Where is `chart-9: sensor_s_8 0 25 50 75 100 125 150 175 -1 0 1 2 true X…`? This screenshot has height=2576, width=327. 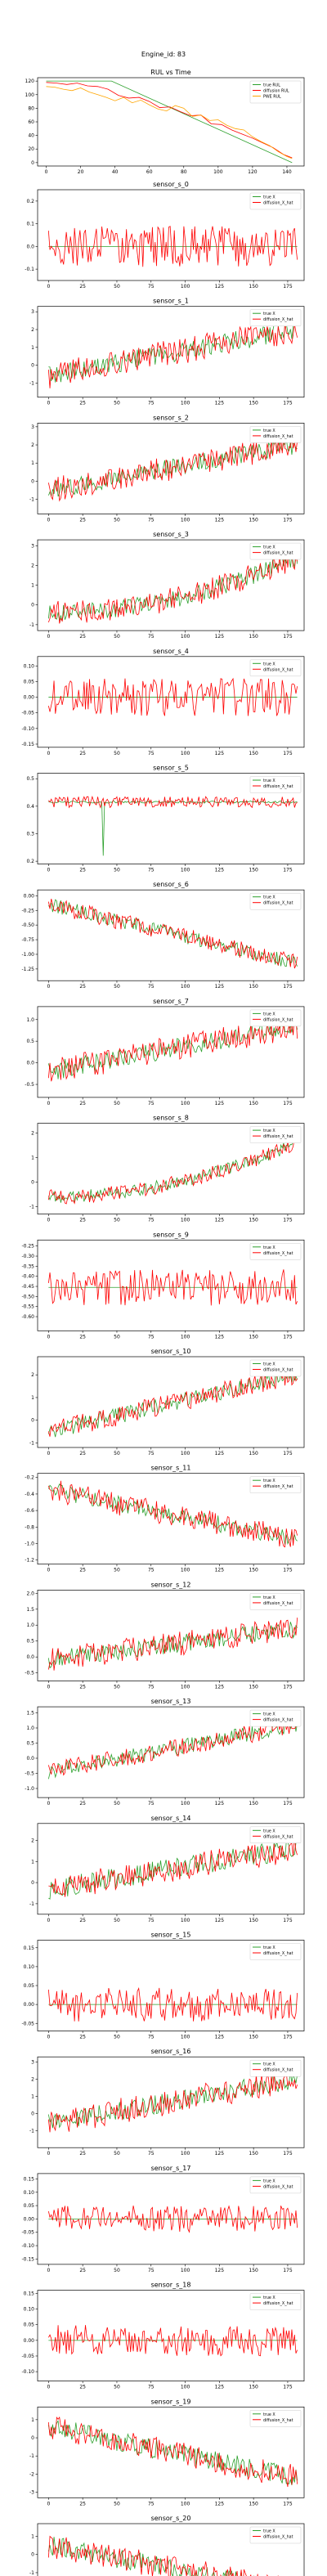
chart-9: sensor_s_8 0 25 50 75 100 125 150 175 -1 0 1 2 true X… is located at coordinates (167, 1169).